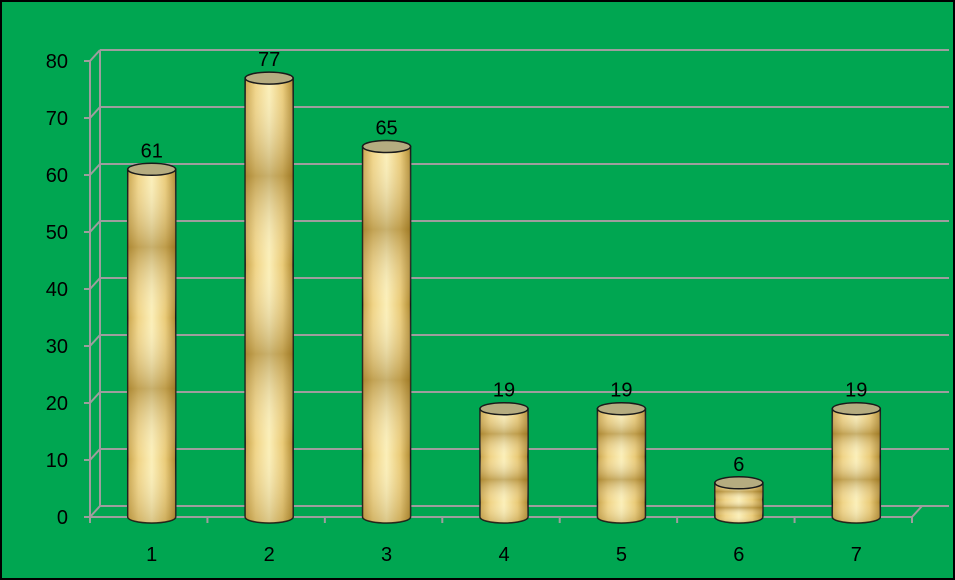  What do you see at coordinates (57, 119) in the screenshot?
I see `y-tick-label: 70` at bounding box center [57, 119].